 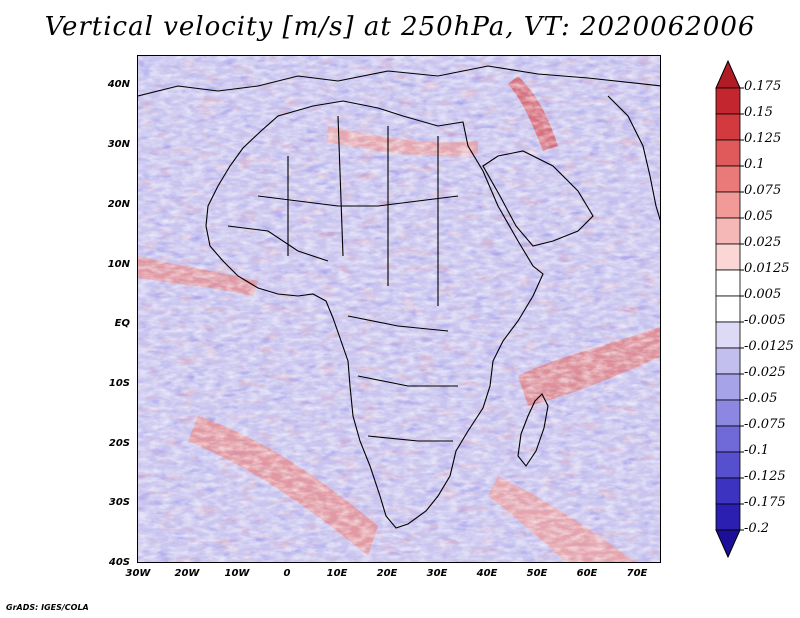 I want to click on colorbar-label: -0.125, so click(x=765, y=476).